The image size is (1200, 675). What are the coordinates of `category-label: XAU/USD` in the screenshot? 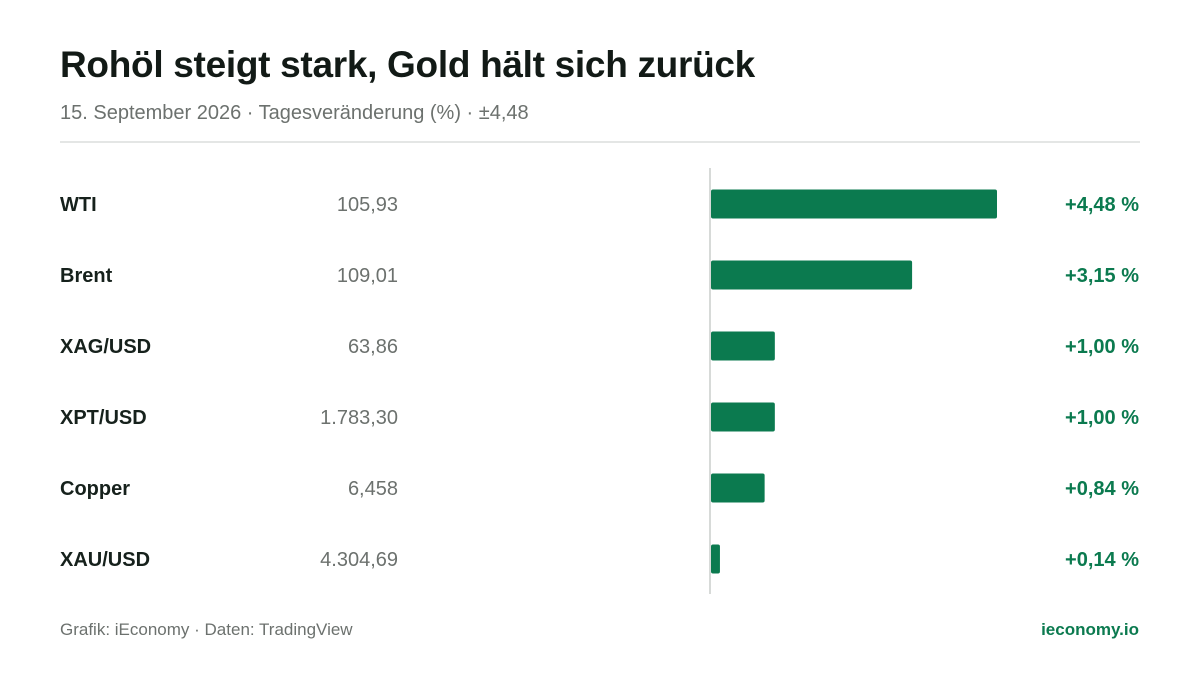 It's located at (105, 560).